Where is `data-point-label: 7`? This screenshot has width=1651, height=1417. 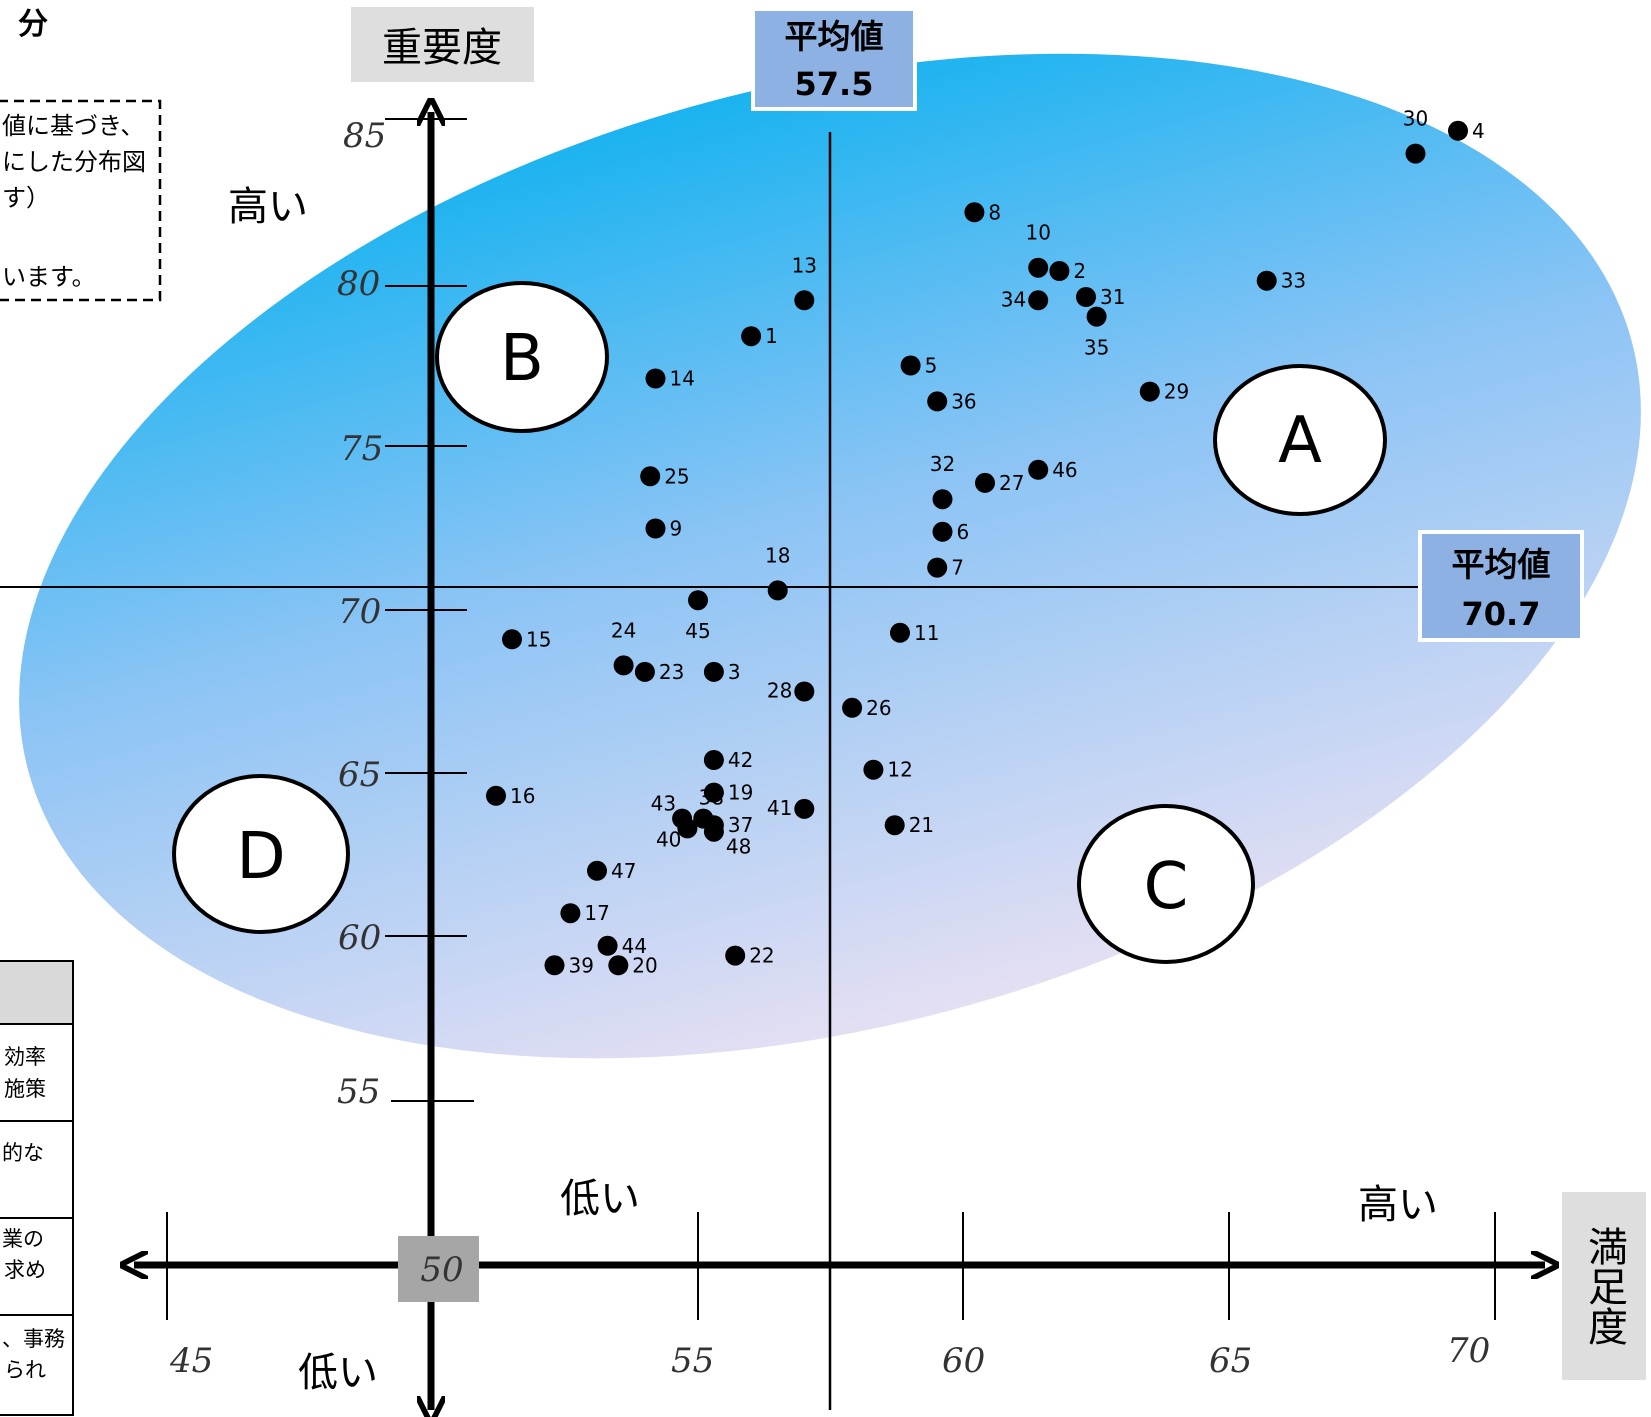
data-point-label: 7 is located at coordinates (957, 568).